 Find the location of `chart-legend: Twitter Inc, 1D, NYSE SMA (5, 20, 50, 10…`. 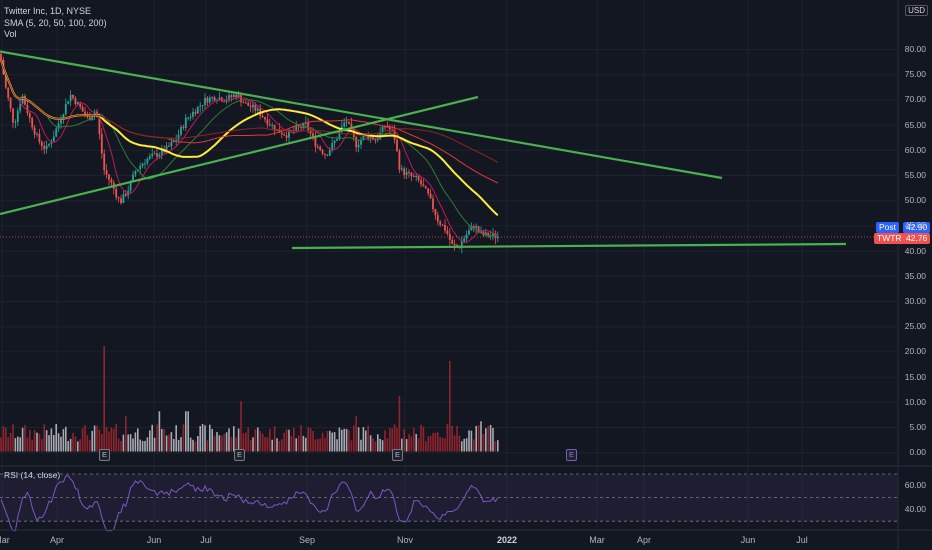

chart-legend: Twitter Inc, 1D, NYSE SMA (5, 20, 50, 10… is located at coordinates (55, 23).